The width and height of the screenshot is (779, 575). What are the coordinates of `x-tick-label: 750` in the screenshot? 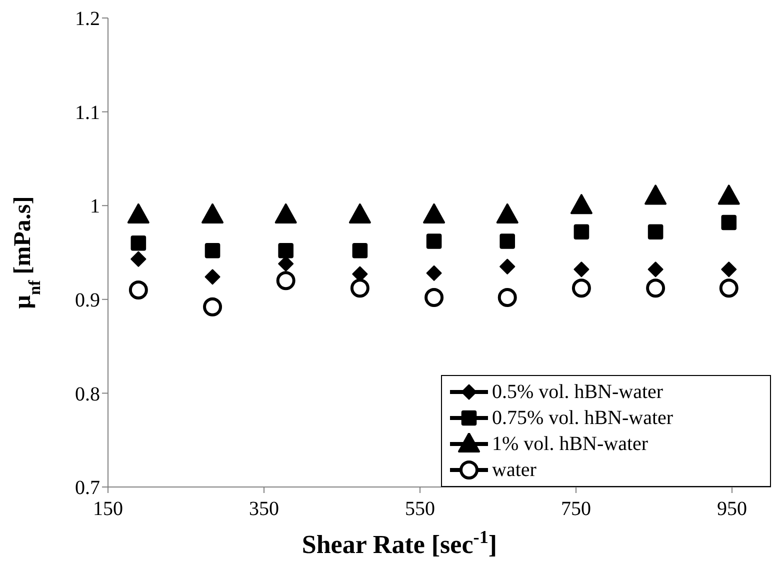 It's located at (576, 509).